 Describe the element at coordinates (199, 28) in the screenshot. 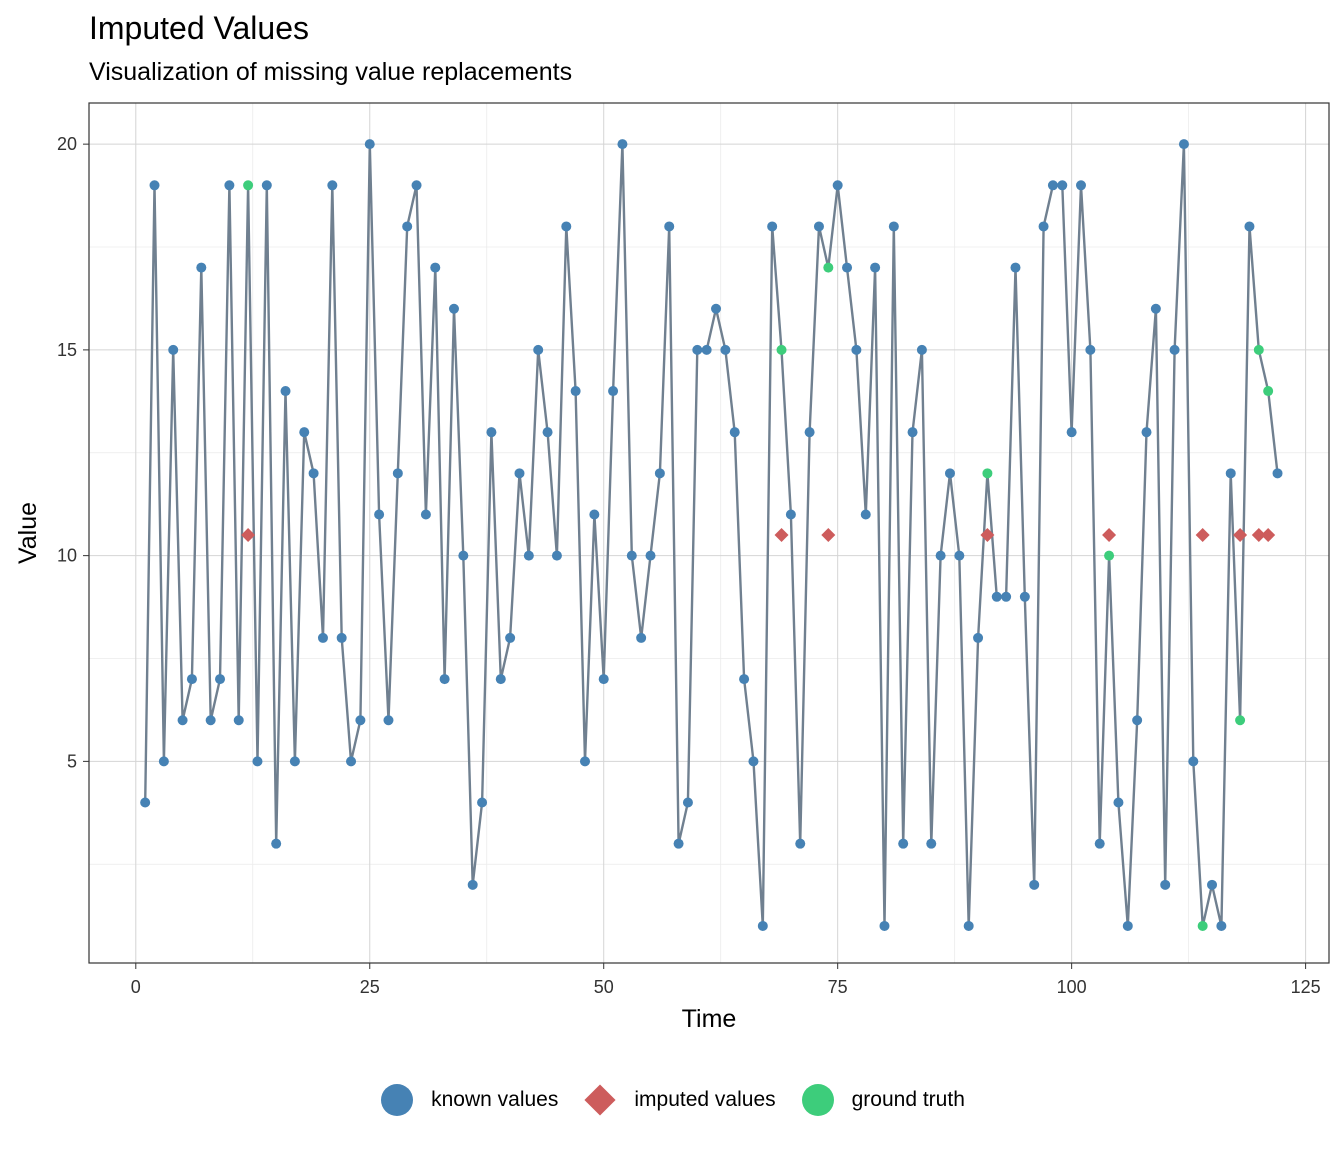

I see `chart-title: Imputed Values` at that location.